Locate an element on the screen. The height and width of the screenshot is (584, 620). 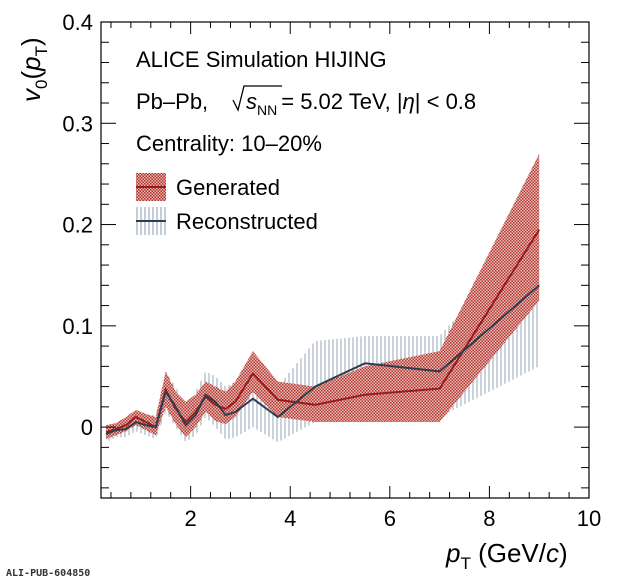
x-tick-label: 6 is located at coordinates (390, 518).